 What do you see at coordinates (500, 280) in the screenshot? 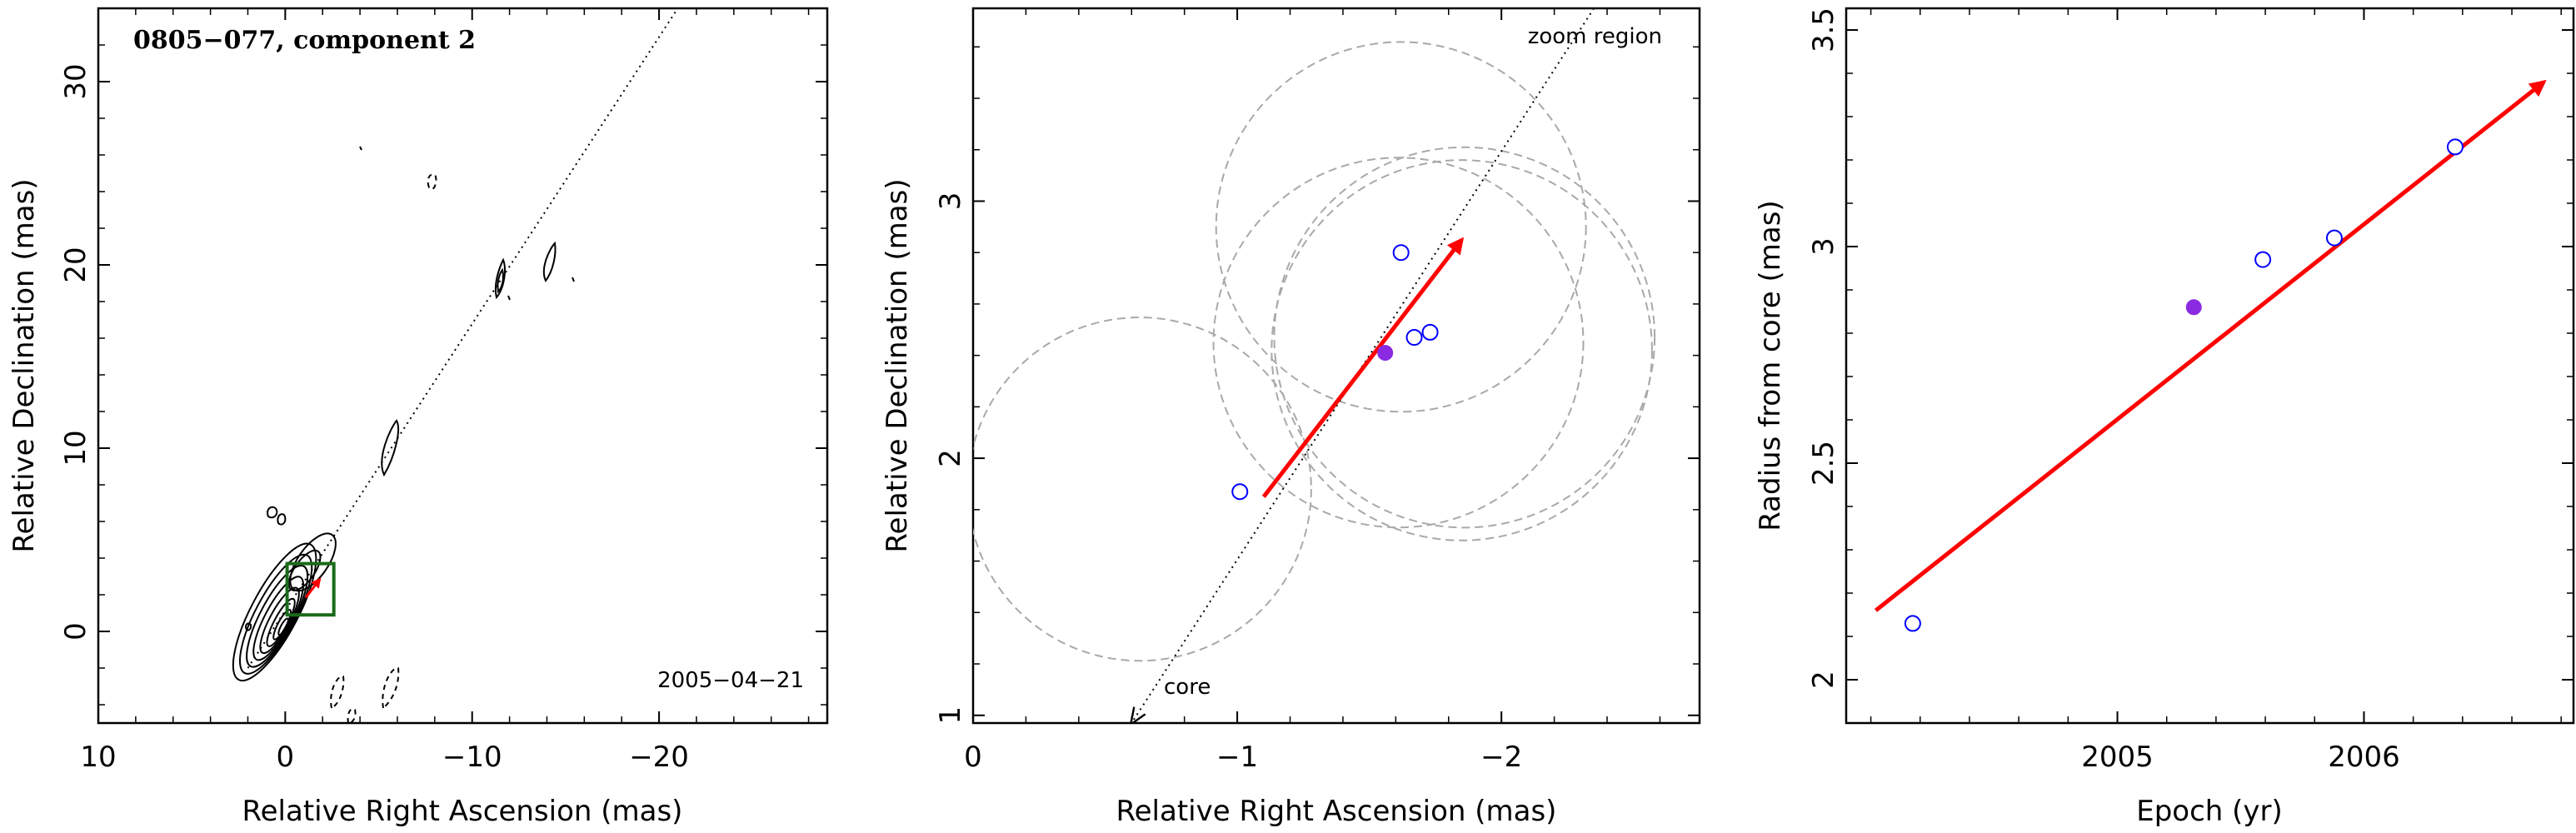
I see `contour-knot-b-inner` at bounding box center [500, 280].